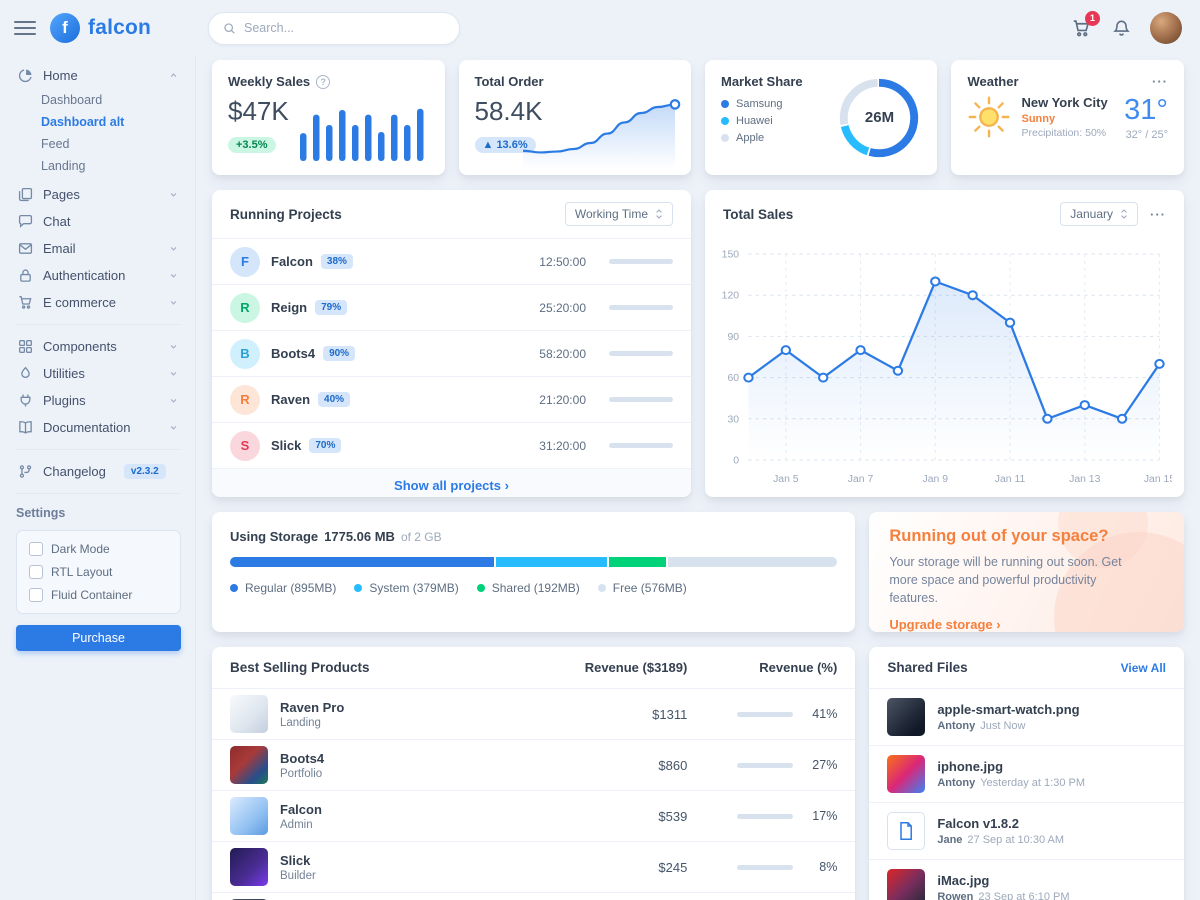 The height and width of the screenshot is (900, 1200). What do you see at coordinates (1010, 479) in the screenshot?
I see `svg-text: Jan 11` at bounding box center [1010, 479].